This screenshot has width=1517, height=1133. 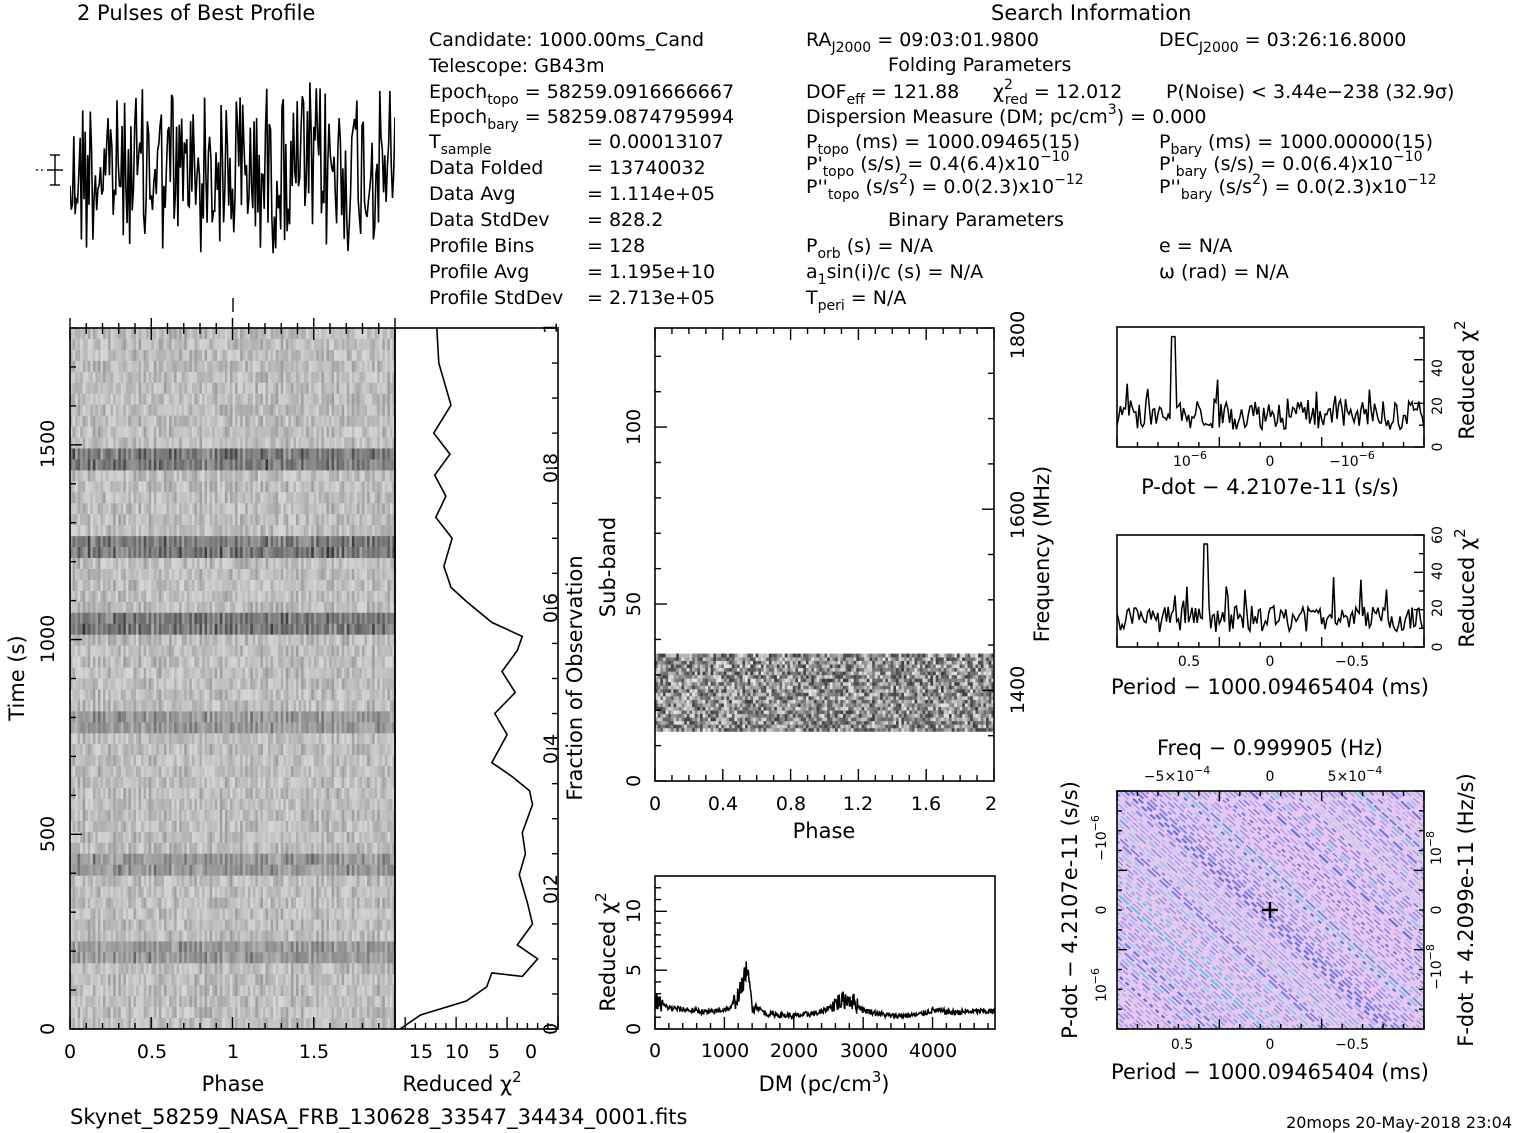 What do you see at coordinates (1006, 115) in the screenshot?
I see `dm-text: Dispersion Measure (DM; pc/cm3) = 0.000` at bounding box center [1006, 115].